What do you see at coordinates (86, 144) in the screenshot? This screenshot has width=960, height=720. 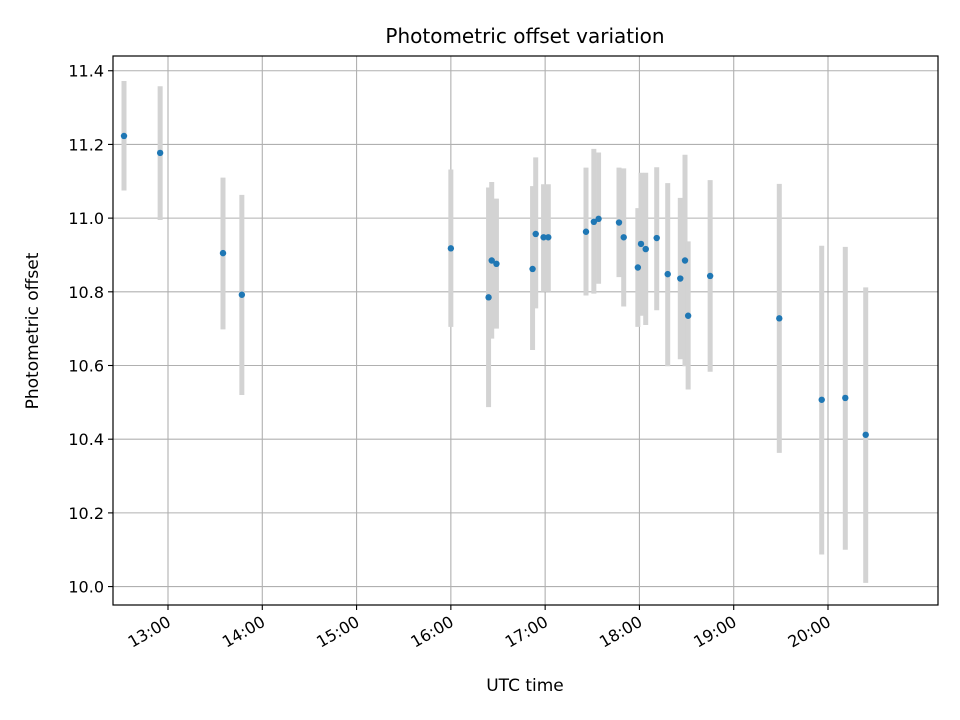 I see `y-tick-label: 11.2` at bounding box center [86, 144].